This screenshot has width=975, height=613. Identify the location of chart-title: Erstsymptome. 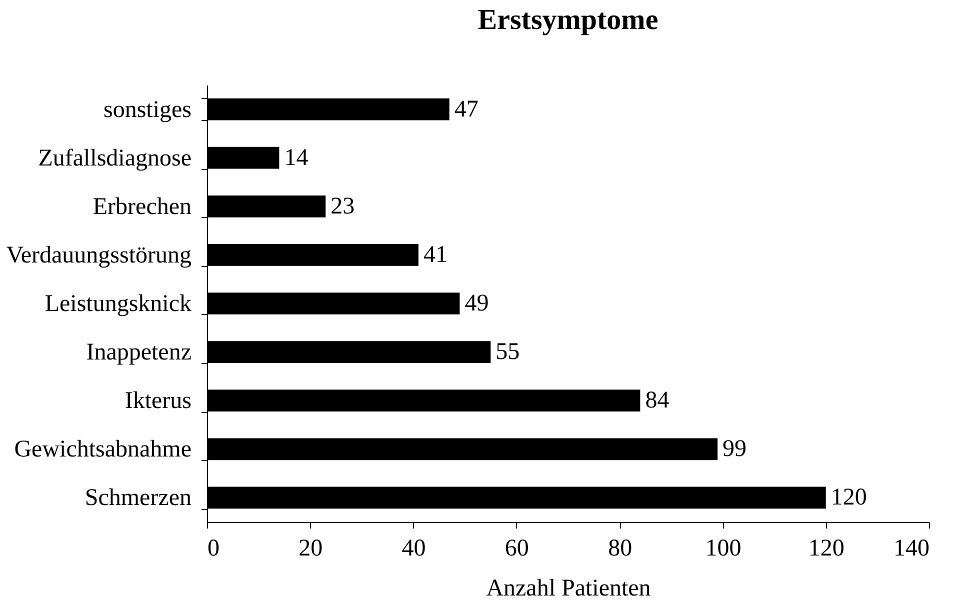
(568, 20).